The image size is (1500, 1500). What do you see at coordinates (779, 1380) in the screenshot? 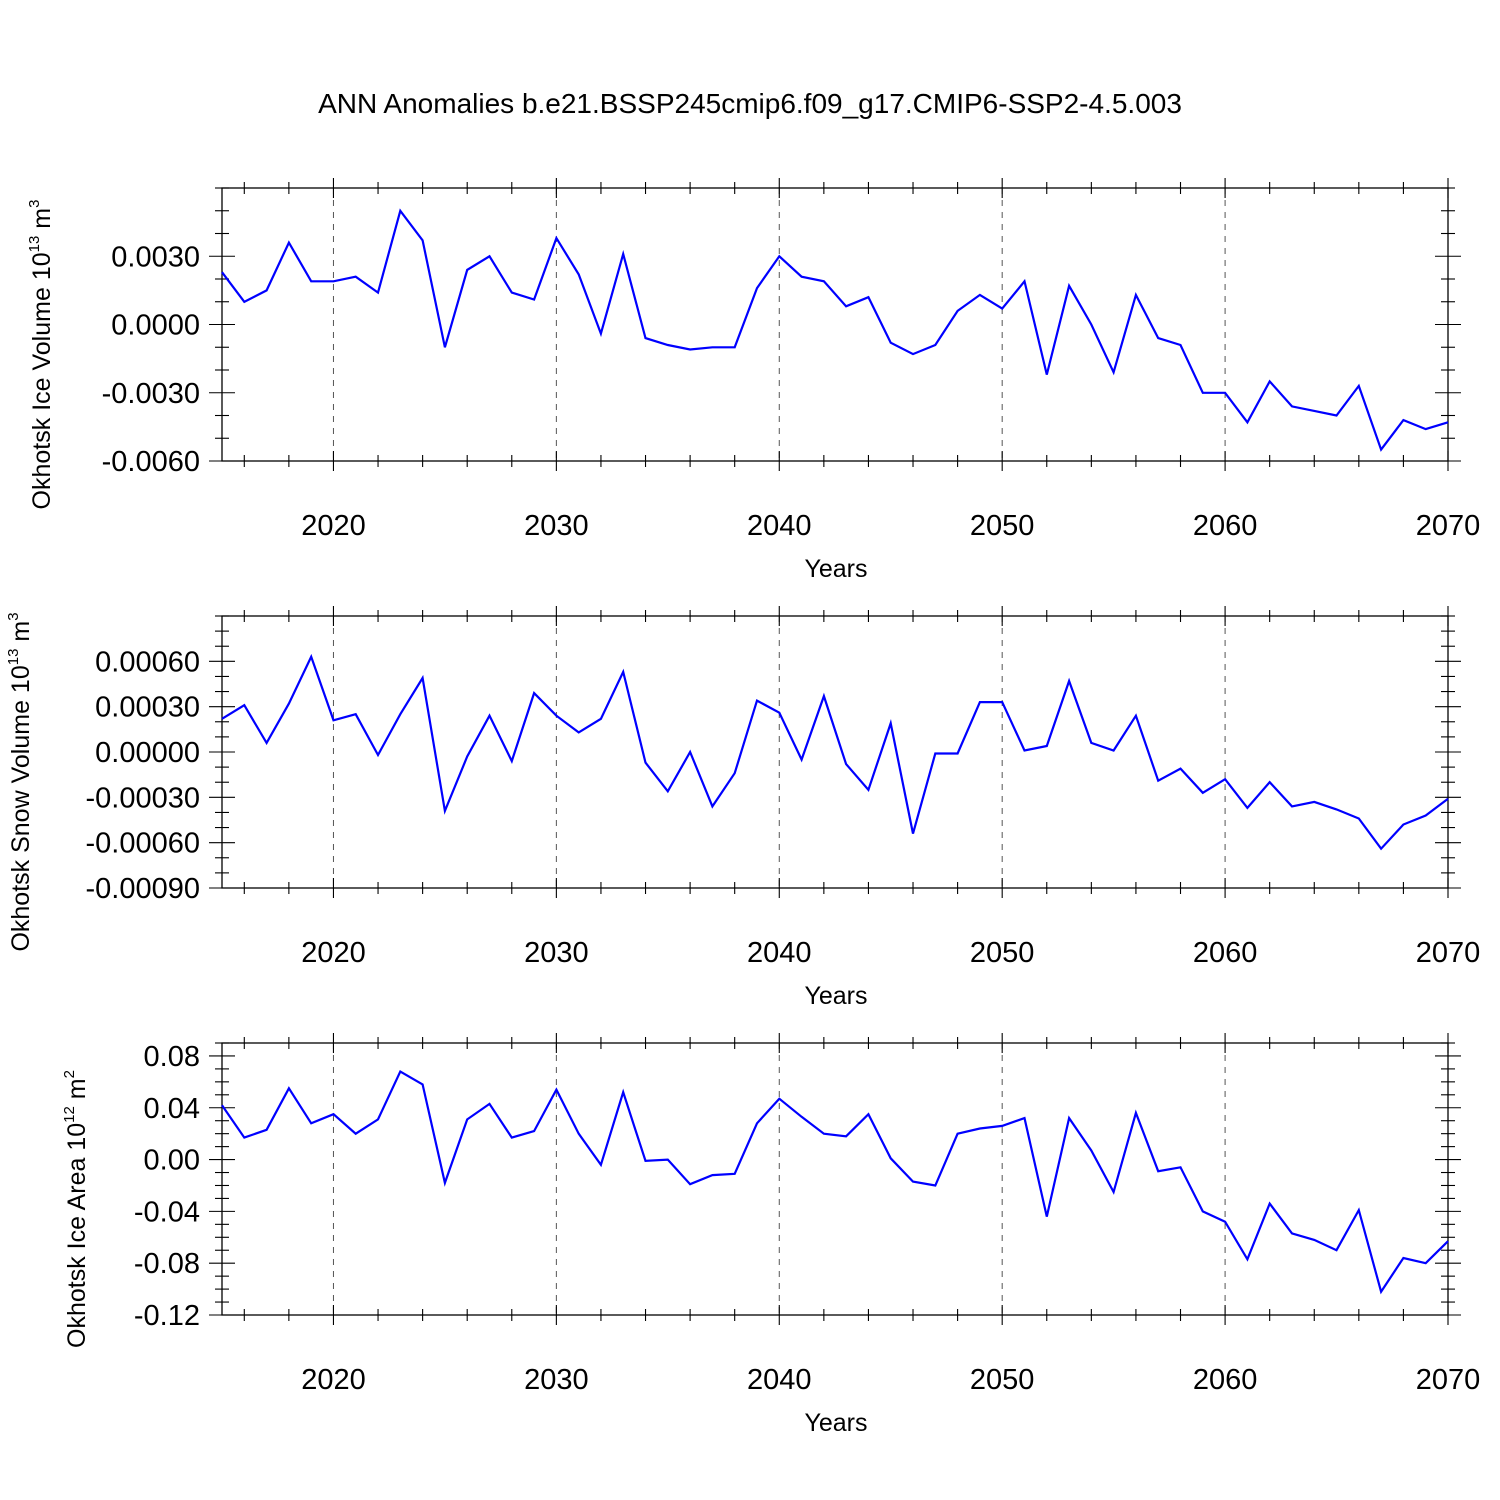
I see `ice-area-xtick-label: 2040` at bounding box center [779, 1380].